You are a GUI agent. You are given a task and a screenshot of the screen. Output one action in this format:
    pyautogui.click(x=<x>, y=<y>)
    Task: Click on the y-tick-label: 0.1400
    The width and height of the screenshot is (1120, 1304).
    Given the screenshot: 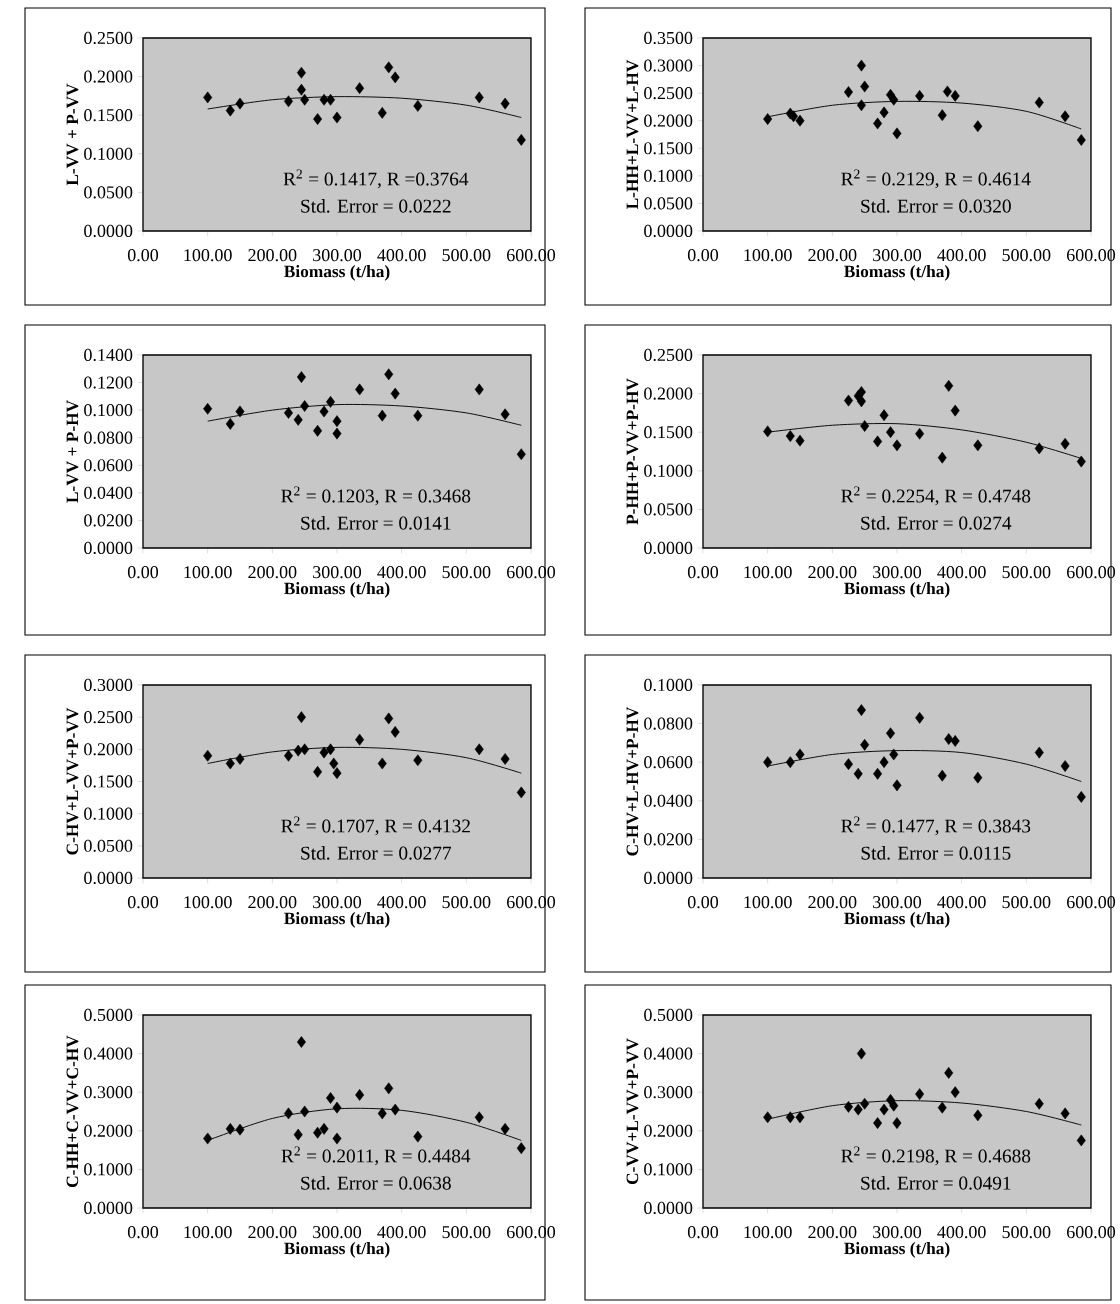 What is the action you would take?
    pyautogui.click(x=108, y=355)
    